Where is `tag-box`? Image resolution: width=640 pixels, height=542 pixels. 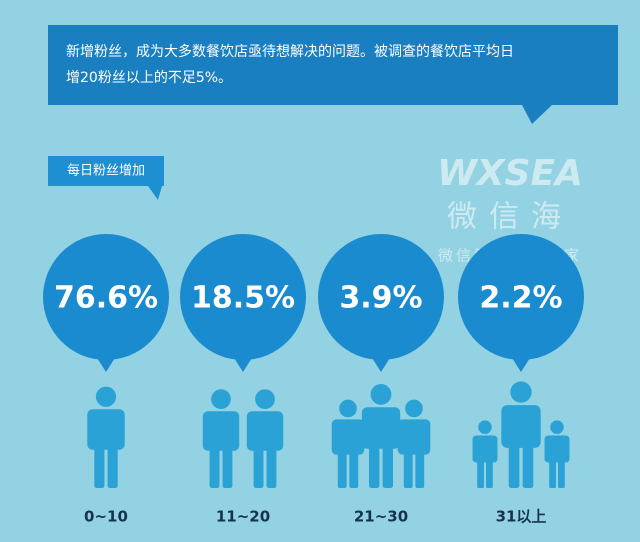 tag-box is located at coordinates (106, 178).